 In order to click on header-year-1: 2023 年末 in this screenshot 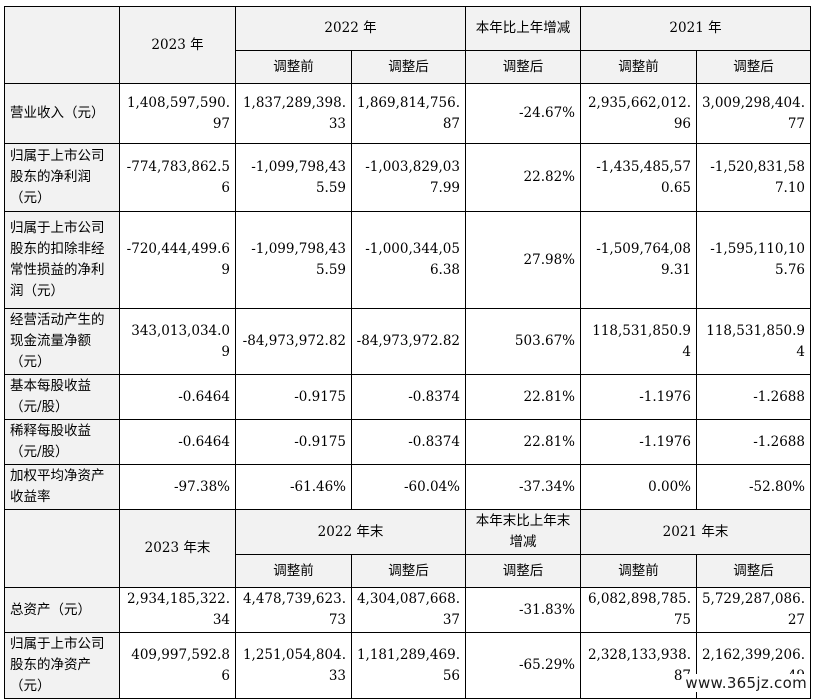, I will do `click(177, 548)`.